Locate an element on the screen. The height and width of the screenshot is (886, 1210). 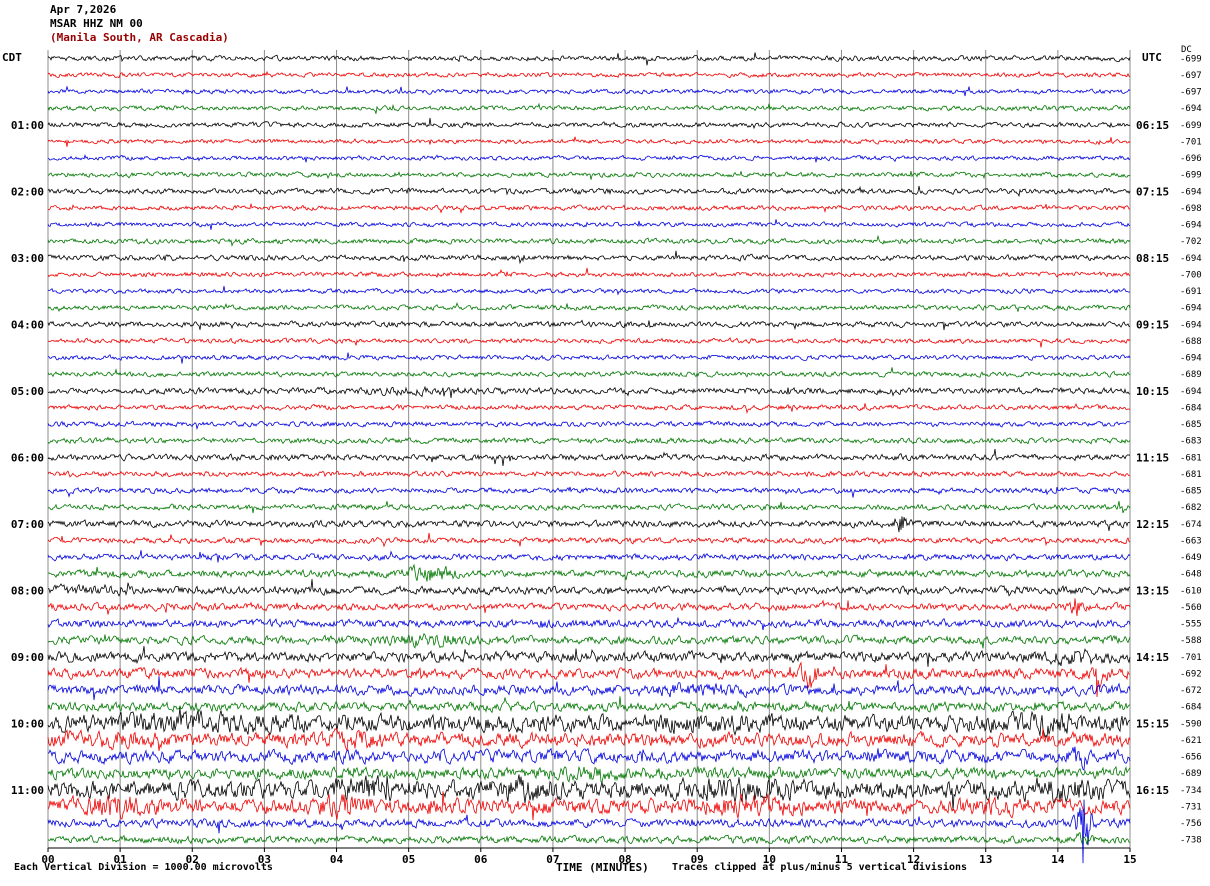
dc-offset-value: -560 is located at coordinates (1191, 608).